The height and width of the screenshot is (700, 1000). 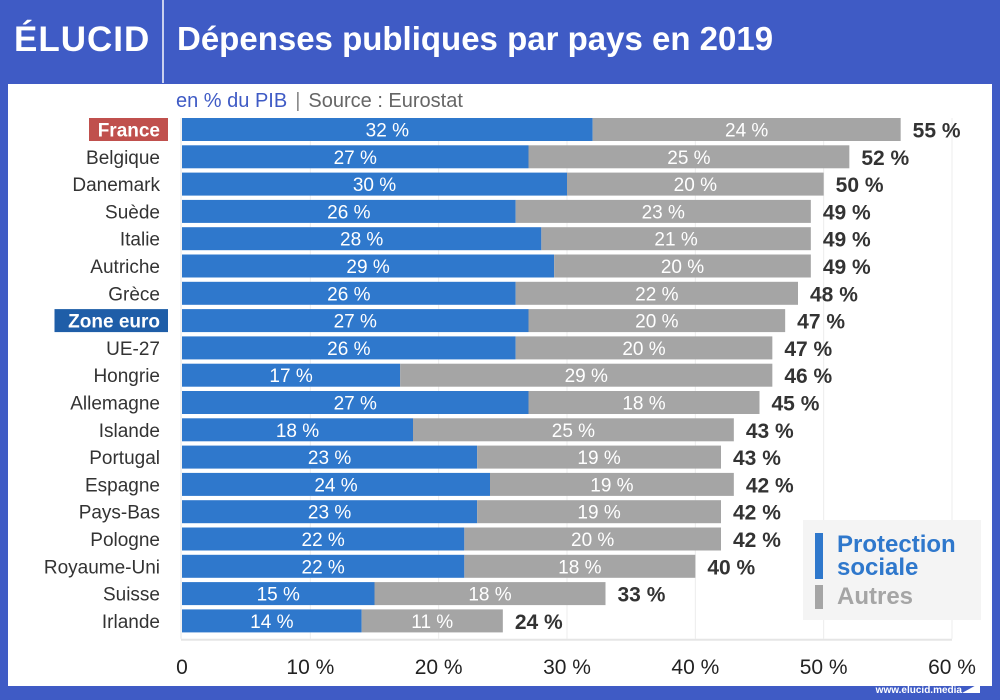 I want to click on data-label-protection-sociale: 30 %, so click(x=374, y=185).